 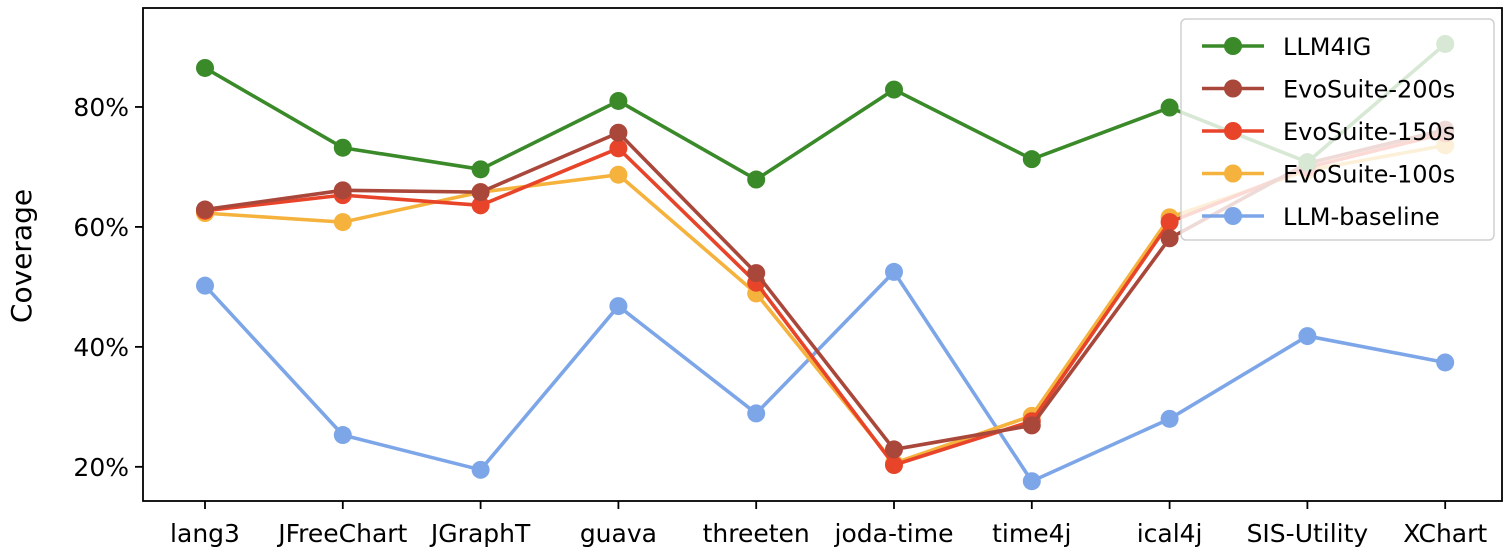 I want to click on x-tick-label: SIS-Utility, so click(x=1308, y=533).